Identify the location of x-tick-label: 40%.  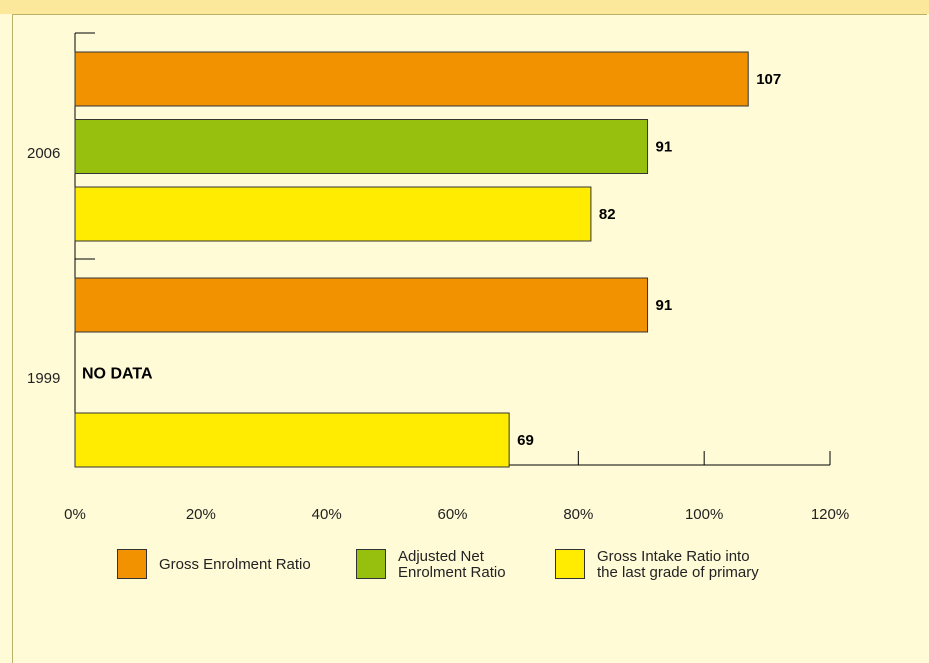
(327, 514).